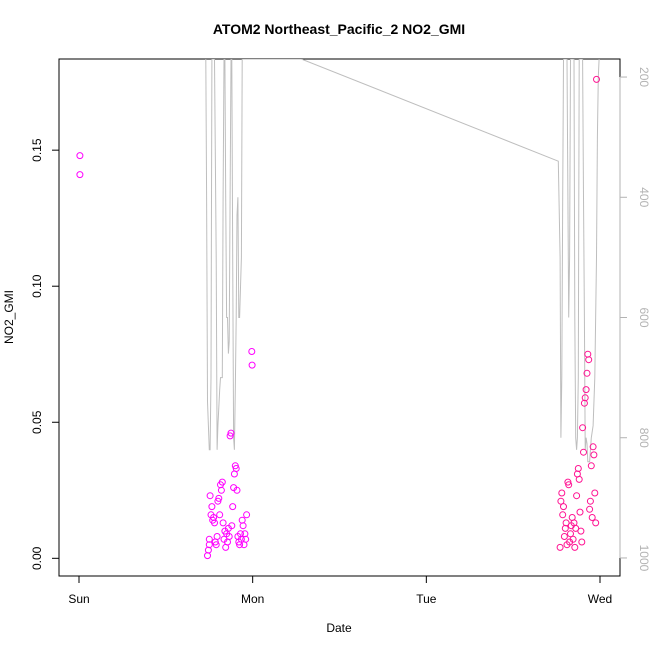 Image resolution: width=650 pixels, height=650 pixels. I want to click on y-axis-label: NO2_GMI, so click(9, 317).